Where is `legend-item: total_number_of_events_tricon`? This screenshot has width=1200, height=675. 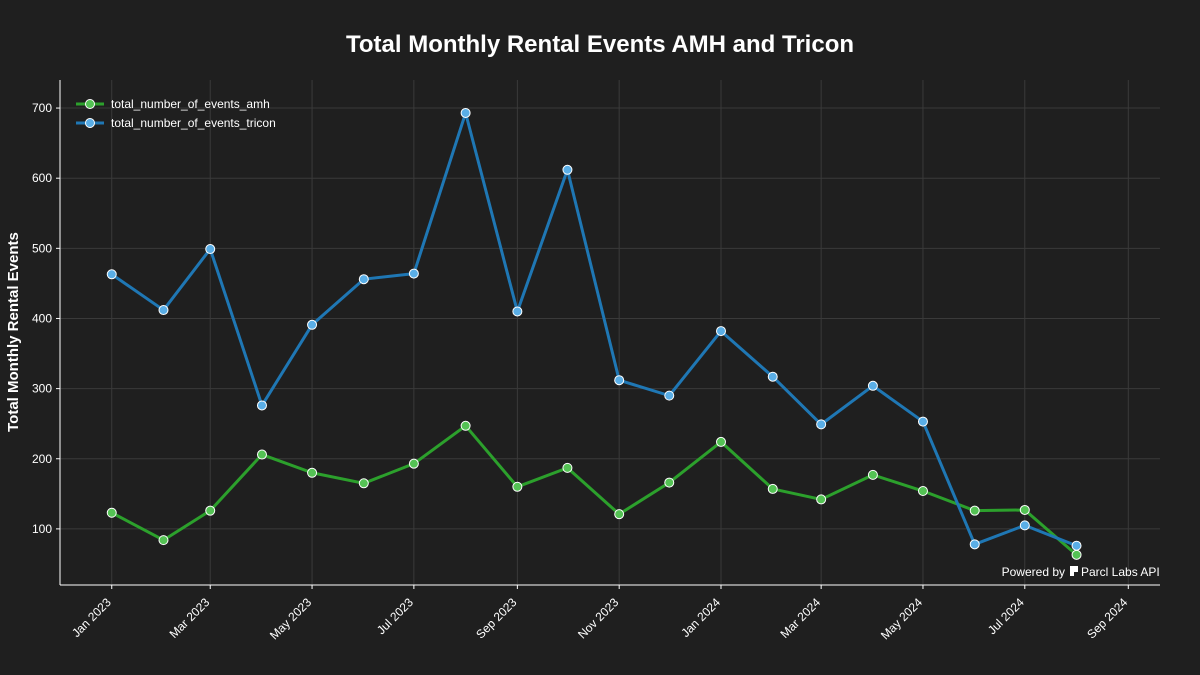
legend-item: total_number_of_events_tricon is located at coordinates (176, 123).